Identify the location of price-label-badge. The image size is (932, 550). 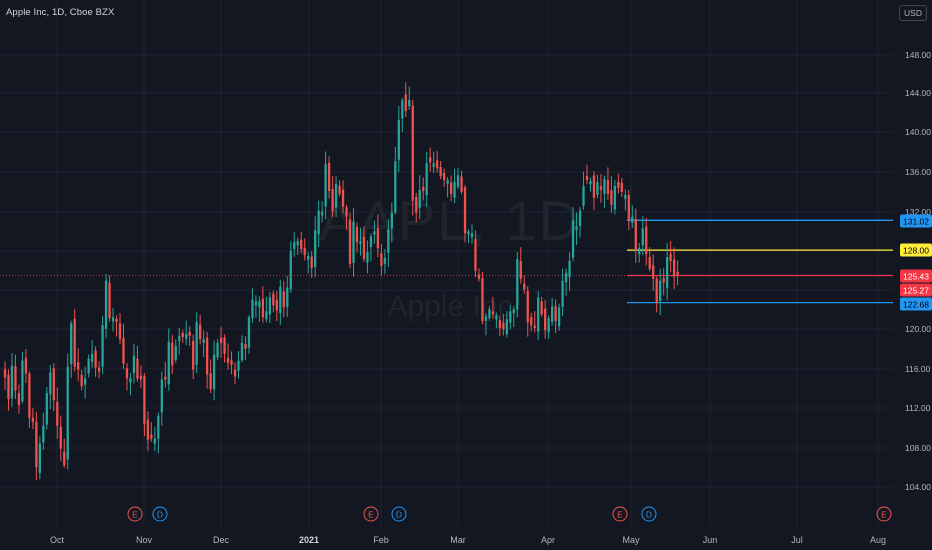
(916, 221).